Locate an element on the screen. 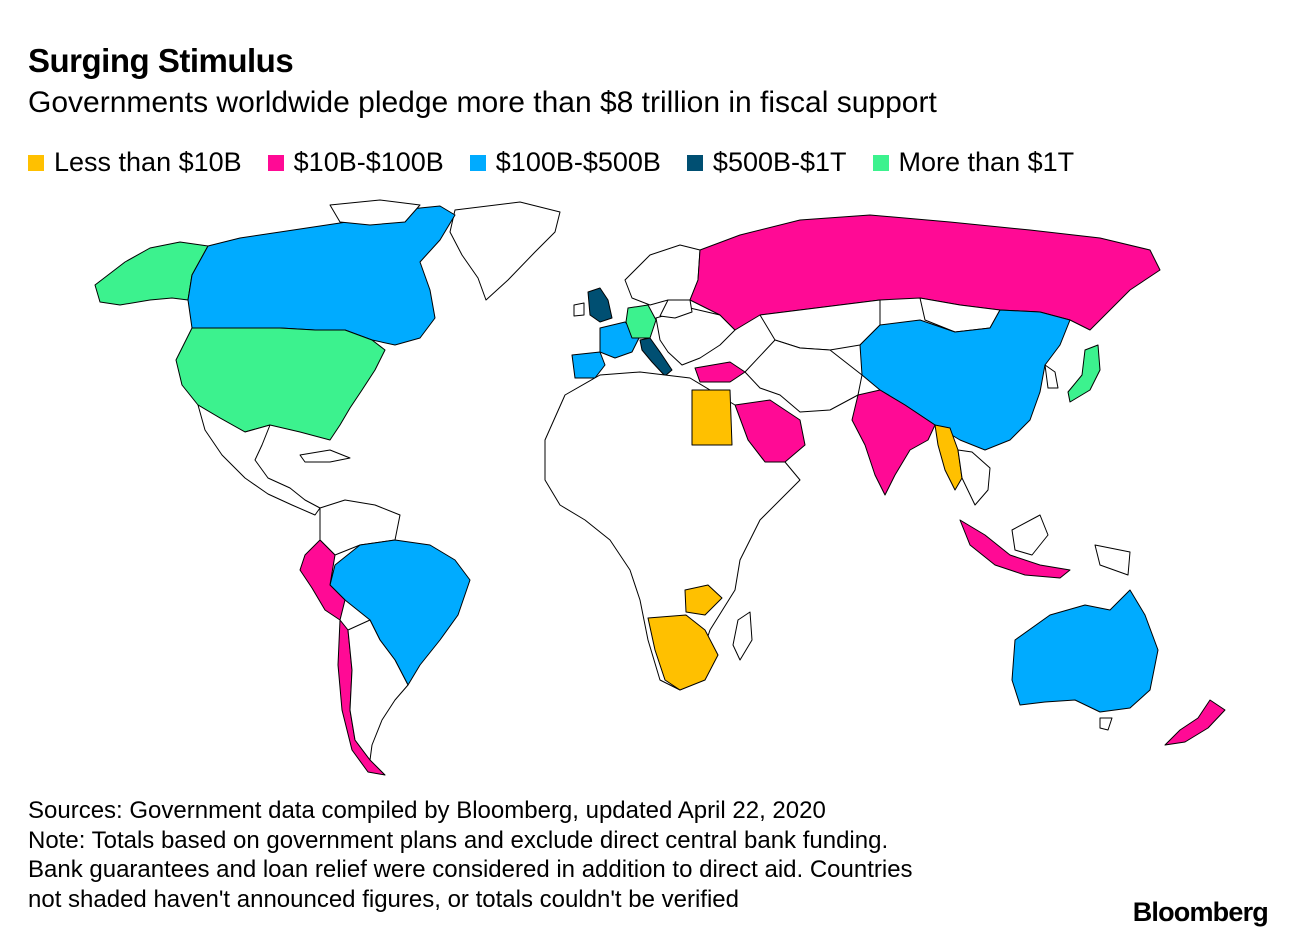 The width and height of the screenshot is (1296, 940). country-arctic-islands is located at coordinates (375, 212).